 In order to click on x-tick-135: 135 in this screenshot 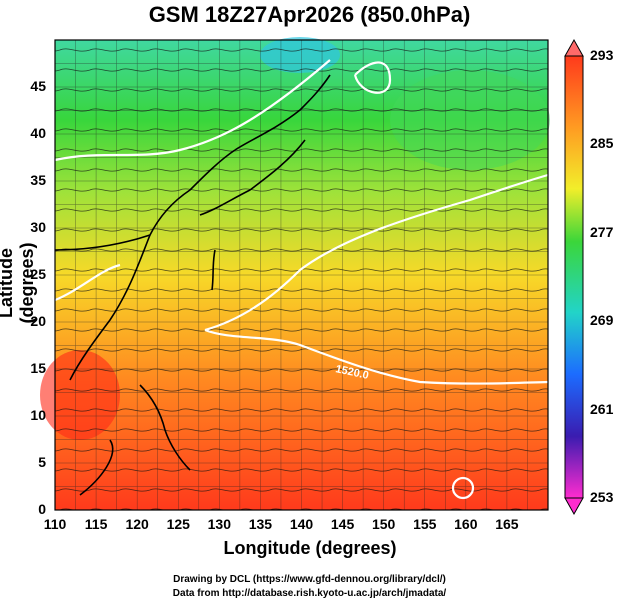, I will do `click(260, 524)`.